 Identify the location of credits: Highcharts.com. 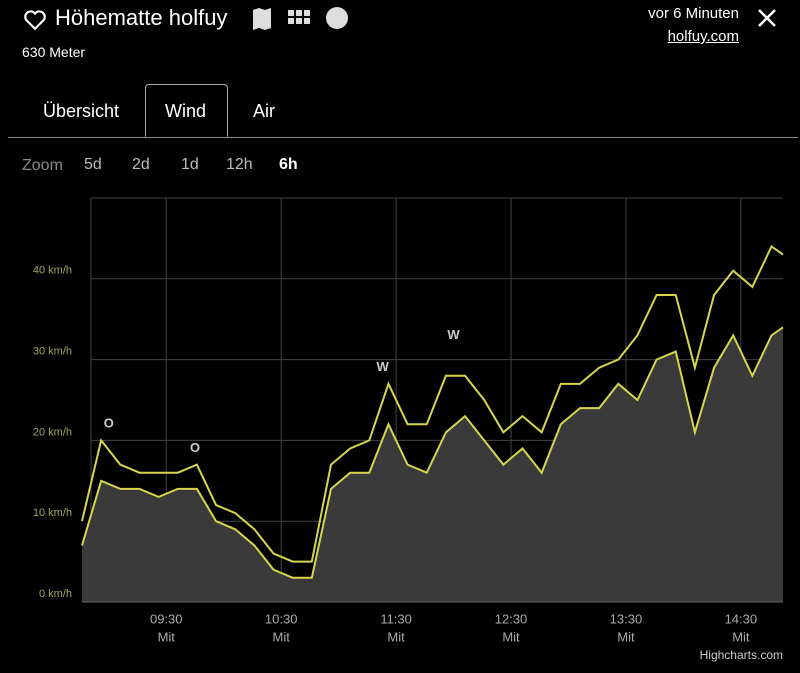
(741, 655).